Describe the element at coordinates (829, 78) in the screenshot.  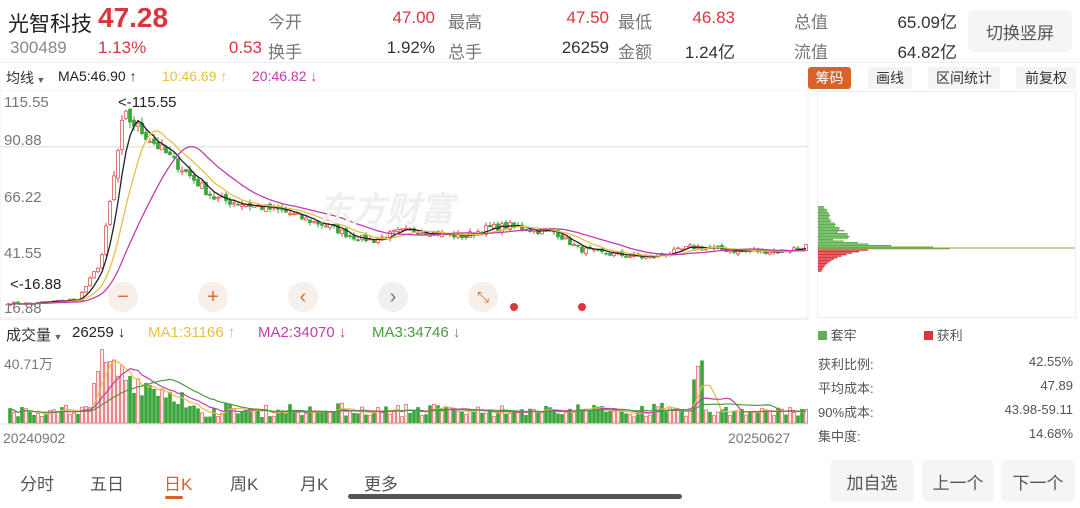
I see `chips-tool-button: 筹码` at that location.